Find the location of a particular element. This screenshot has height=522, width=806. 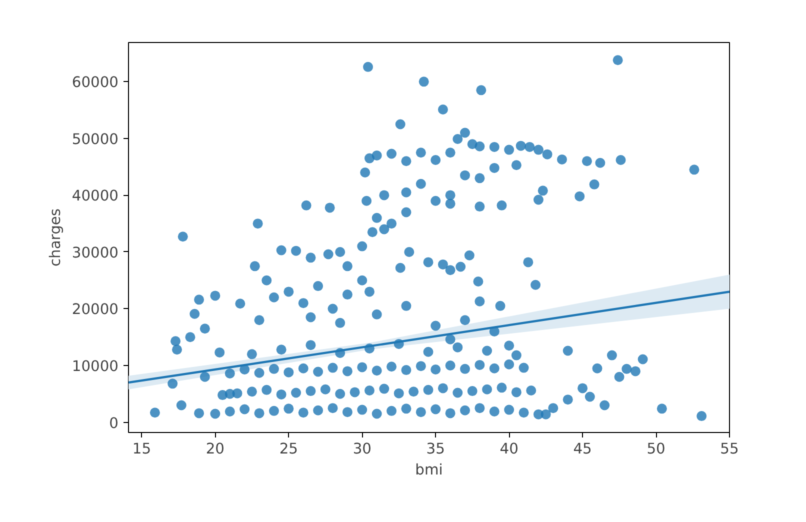

x-axis-title: bmi is located at coordinates (429, 470).